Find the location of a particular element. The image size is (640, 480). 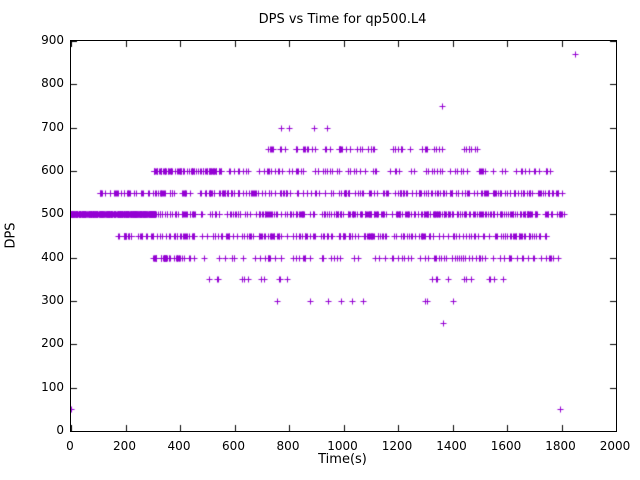

x-tick-label: 200 is located at coordinates (124, 446).